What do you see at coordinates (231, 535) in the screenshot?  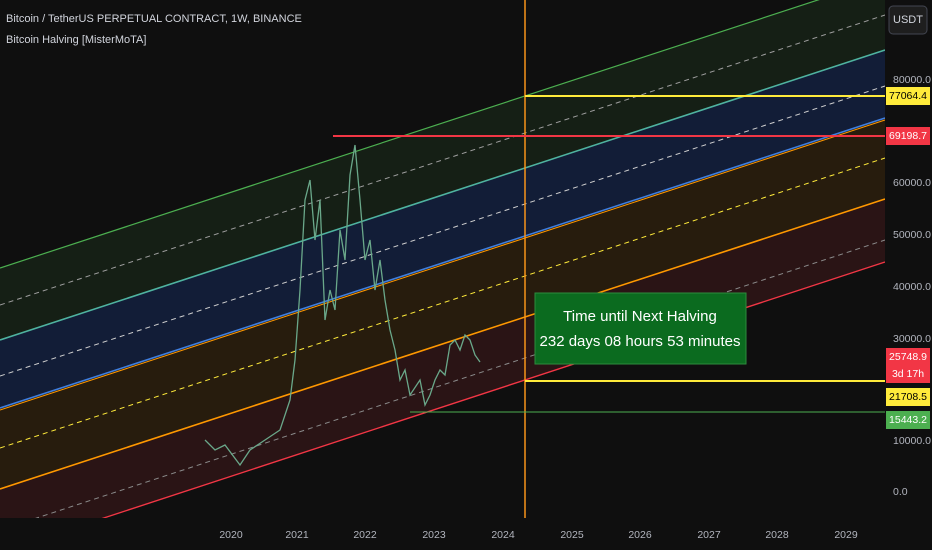 I see `x-tick-label: 2020` at bounding box center [231, 535].